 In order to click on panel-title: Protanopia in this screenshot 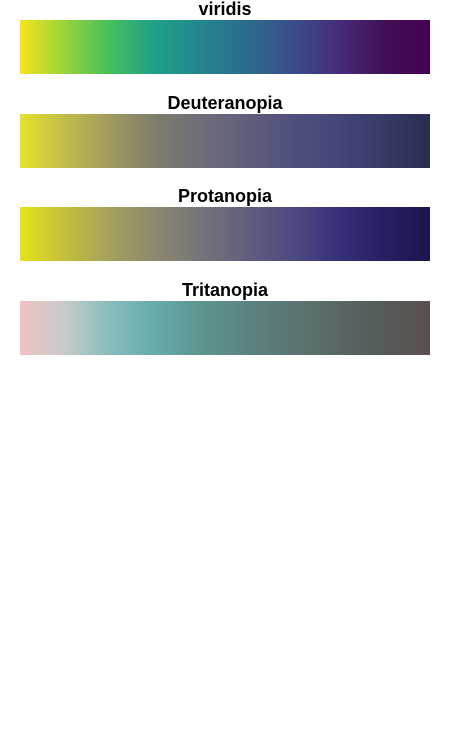, I will do `click(224, 196)`.